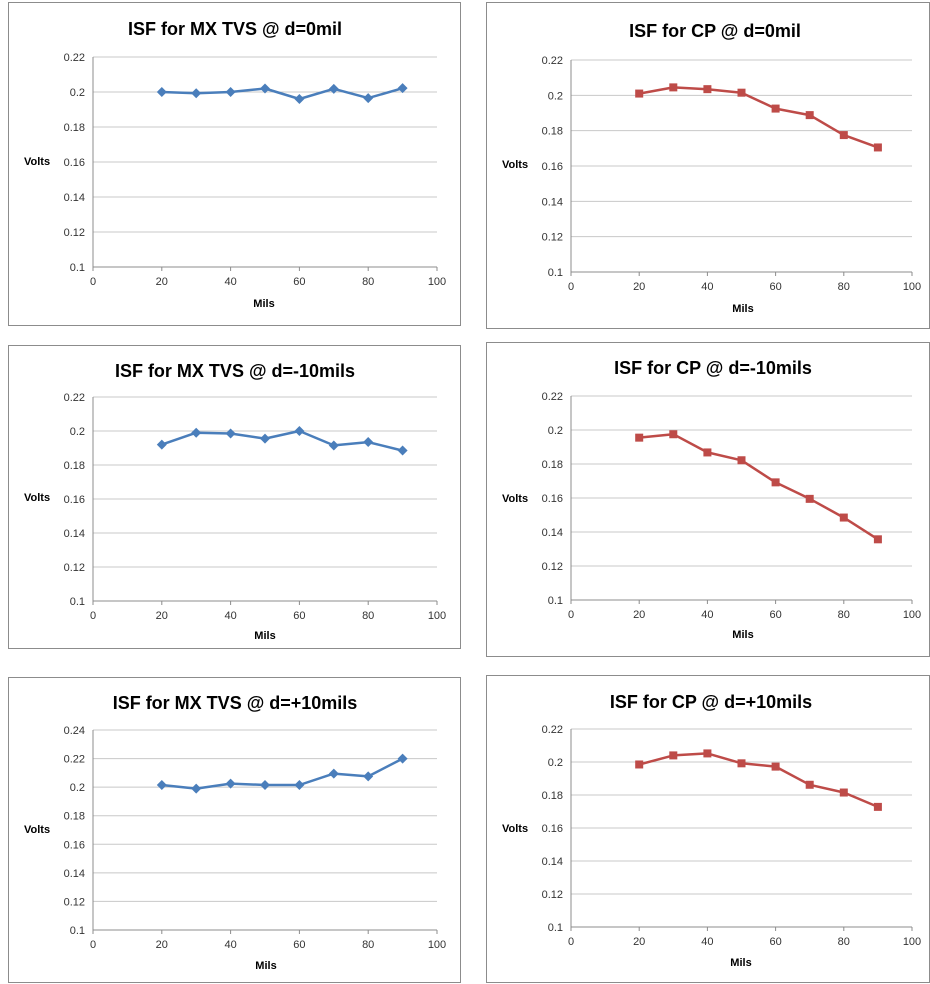 The image size is (930, 984). Describe the element at coordinates (715, 31) in the screenshot. I see `chart-title: ISF for CP @ d=0mil` at that location.